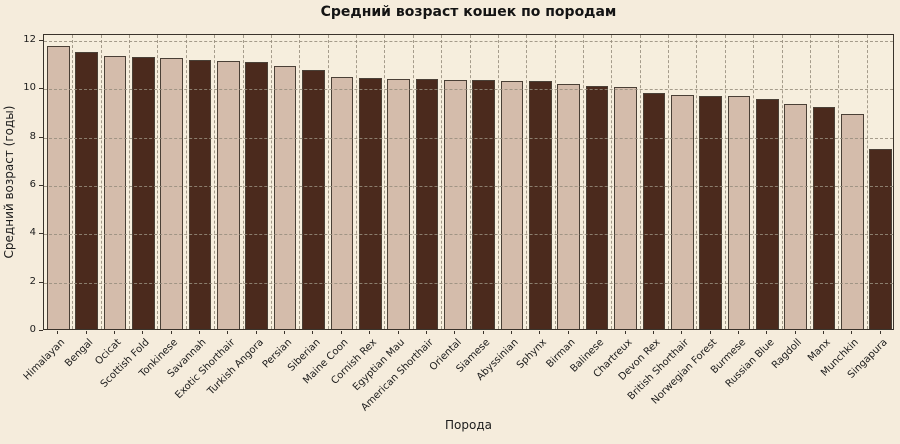  Describe the element at coordinates (569, 206) in the screenshot. I see `bar-birman` at that location.